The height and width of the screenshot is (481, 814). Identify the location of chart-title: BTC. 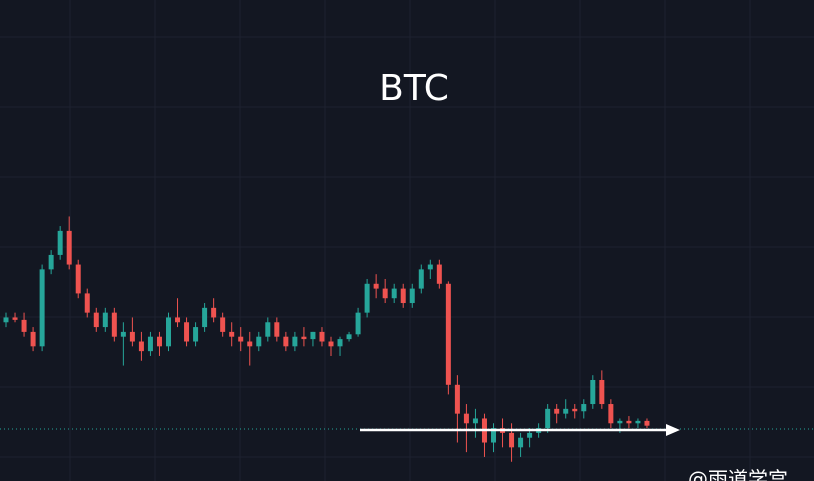
(414, 88).